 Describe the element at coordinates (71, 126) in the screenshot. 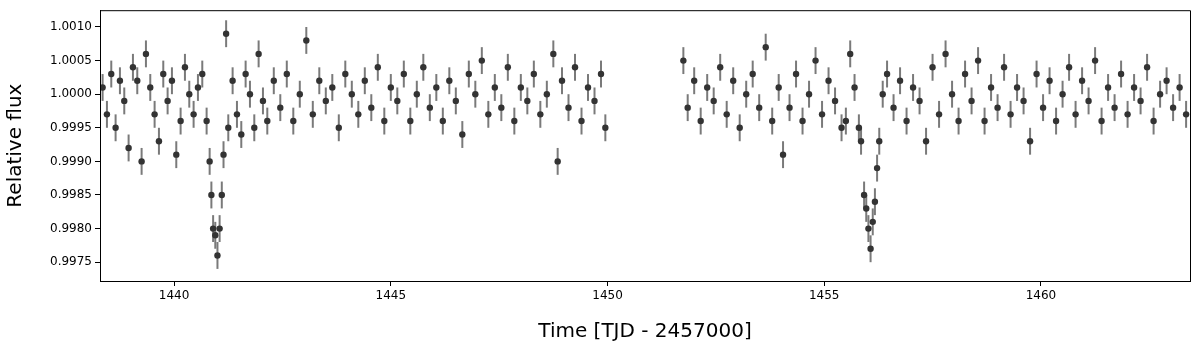

I see `y-tick-label: 0.9995` at that location.